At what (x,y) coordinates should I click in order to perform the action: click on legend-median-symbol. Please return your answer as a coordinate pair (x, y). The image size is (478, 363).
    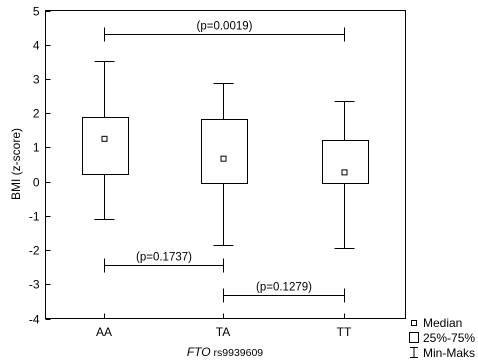
    Looking at the image, I should click on (414, 323).